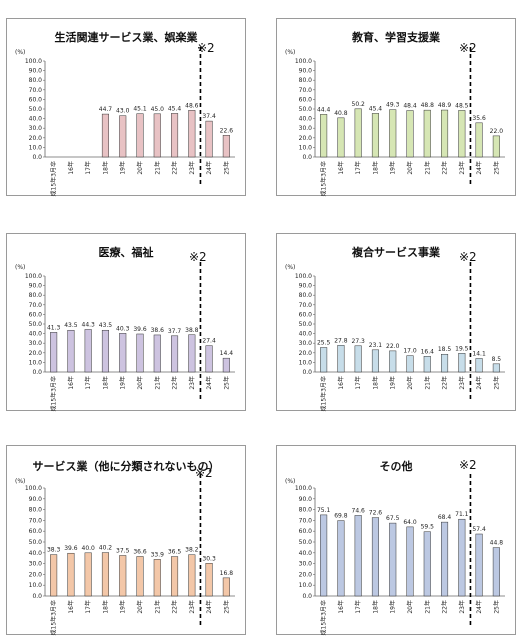 This screenshot has width=524, height=640. Describe the element at coordinates (36, 138) in the screenshot. I see `y-tick-label: 20.0` at that location.